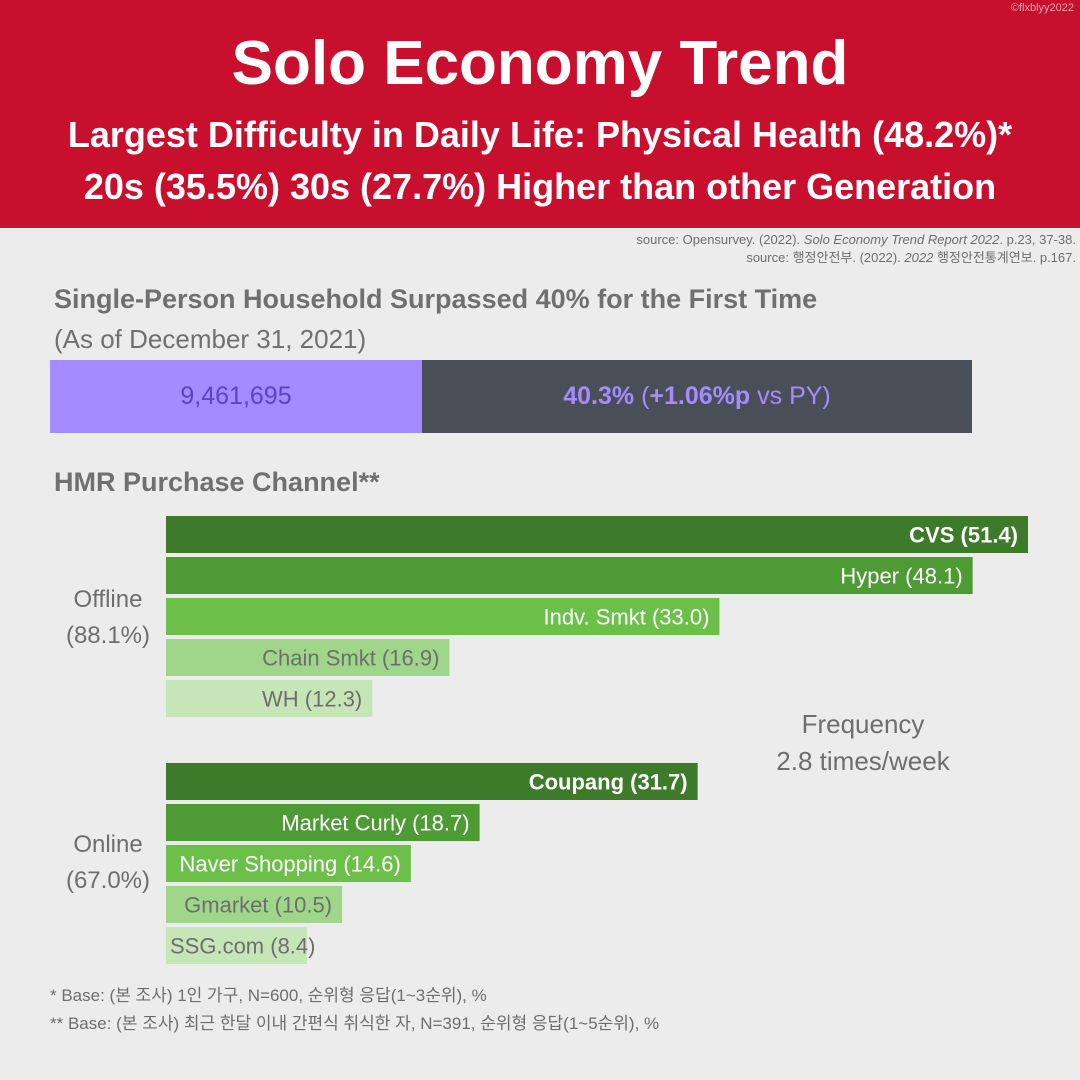  Describe the element at coordinates (863, 743) in the screenshot. I see `frequency-note: Frequency 2.8 times/week` at that location.